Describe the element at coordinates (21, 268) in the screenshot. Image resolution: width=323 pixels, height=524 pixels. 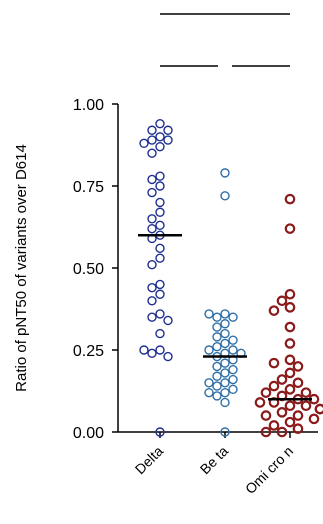
I see `y-axis-label: Ratio of pNT50 of variants over D614` at that location.